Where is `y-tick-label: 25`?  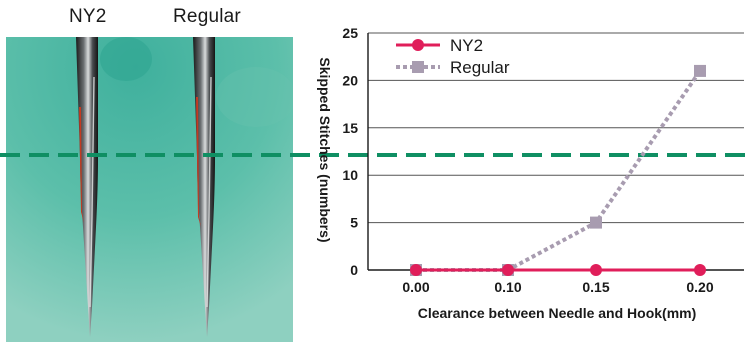
y-tick-label: 25 is located at coordinates (350, 33).